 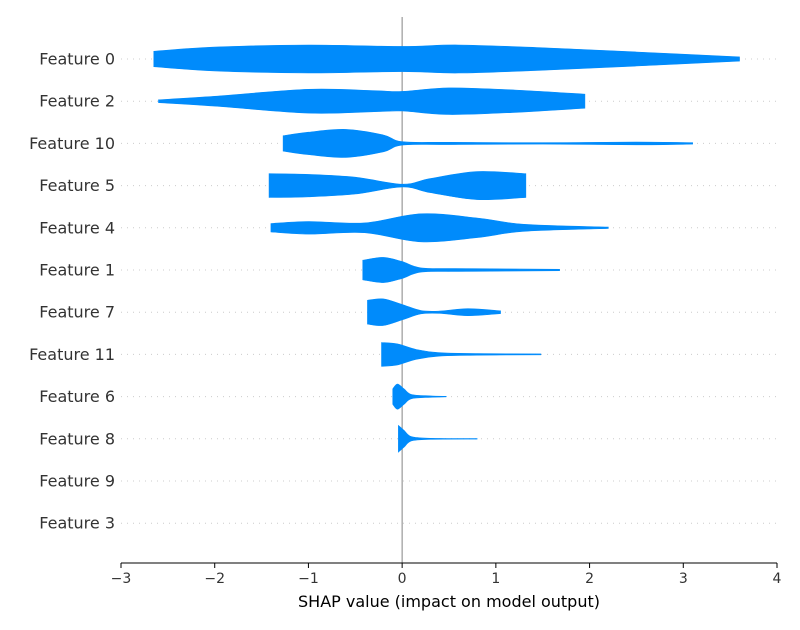 I want to click on feature-label-feature-8: Feature 8, so click(x=77, y=438).